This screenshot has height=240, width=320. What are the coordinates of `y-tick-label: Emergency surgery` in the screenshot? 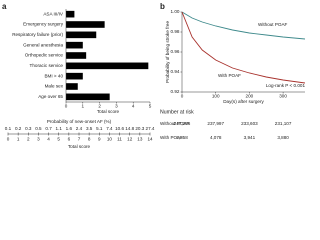 It's located at (43, 24).